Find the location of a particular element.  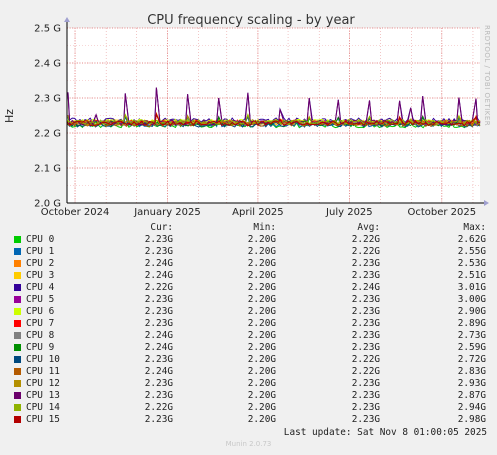

legend-item: CPU 4 2.22G 2.20G 2.24G 3.01G is located at coordinates (252, 288).